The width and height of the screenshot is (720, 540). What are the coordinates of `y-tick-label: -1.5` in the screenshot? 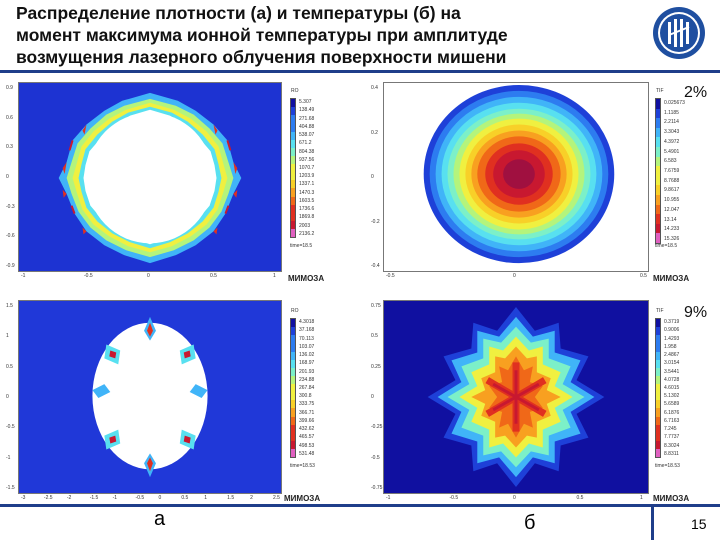 It's located at (10, 488).